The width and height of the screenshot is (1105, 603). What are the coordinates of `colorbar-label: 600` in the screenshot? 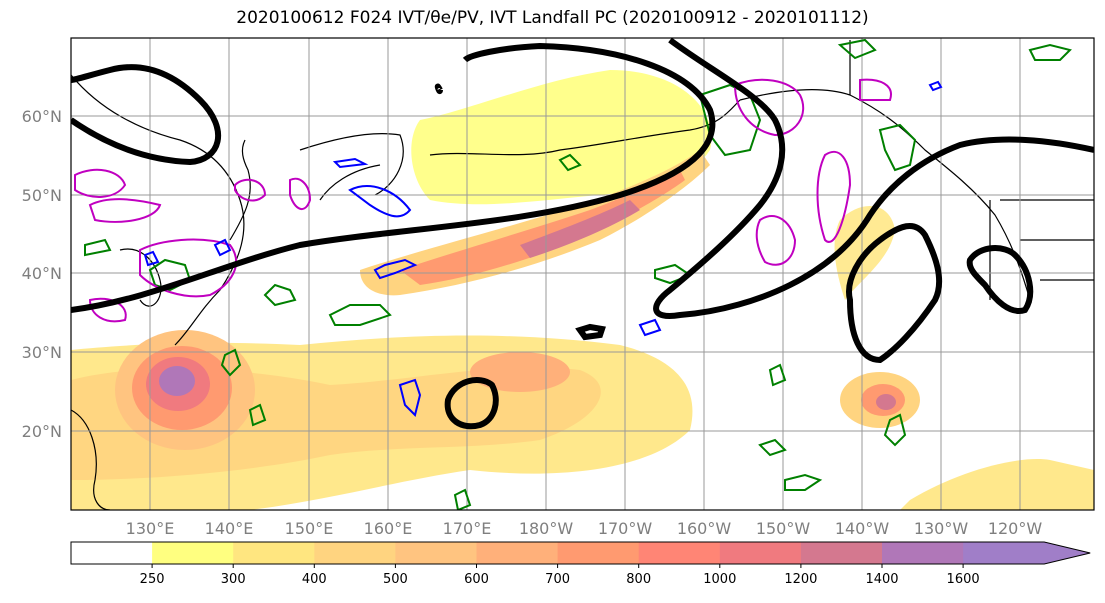 It's located at (476, 579).